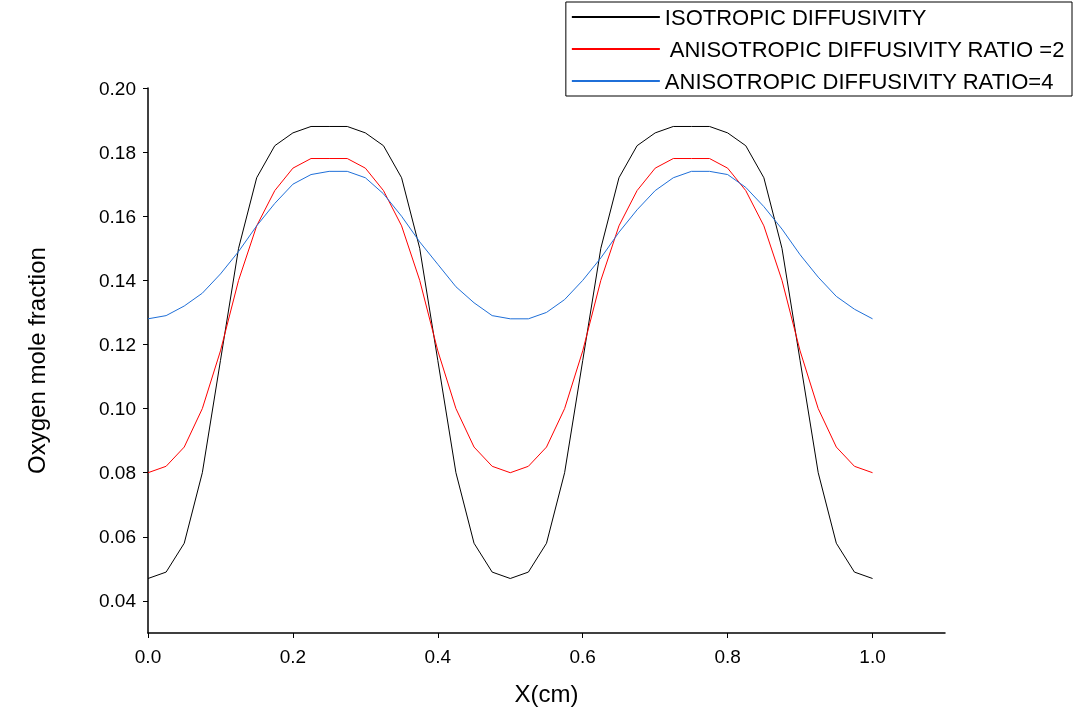 The width and height of the screenshot is (1076, 724). What do you see at coordinates (118, 601) in the screenshot?
I see `y-tick-label: 0.04` at bounding box center [118, 601].